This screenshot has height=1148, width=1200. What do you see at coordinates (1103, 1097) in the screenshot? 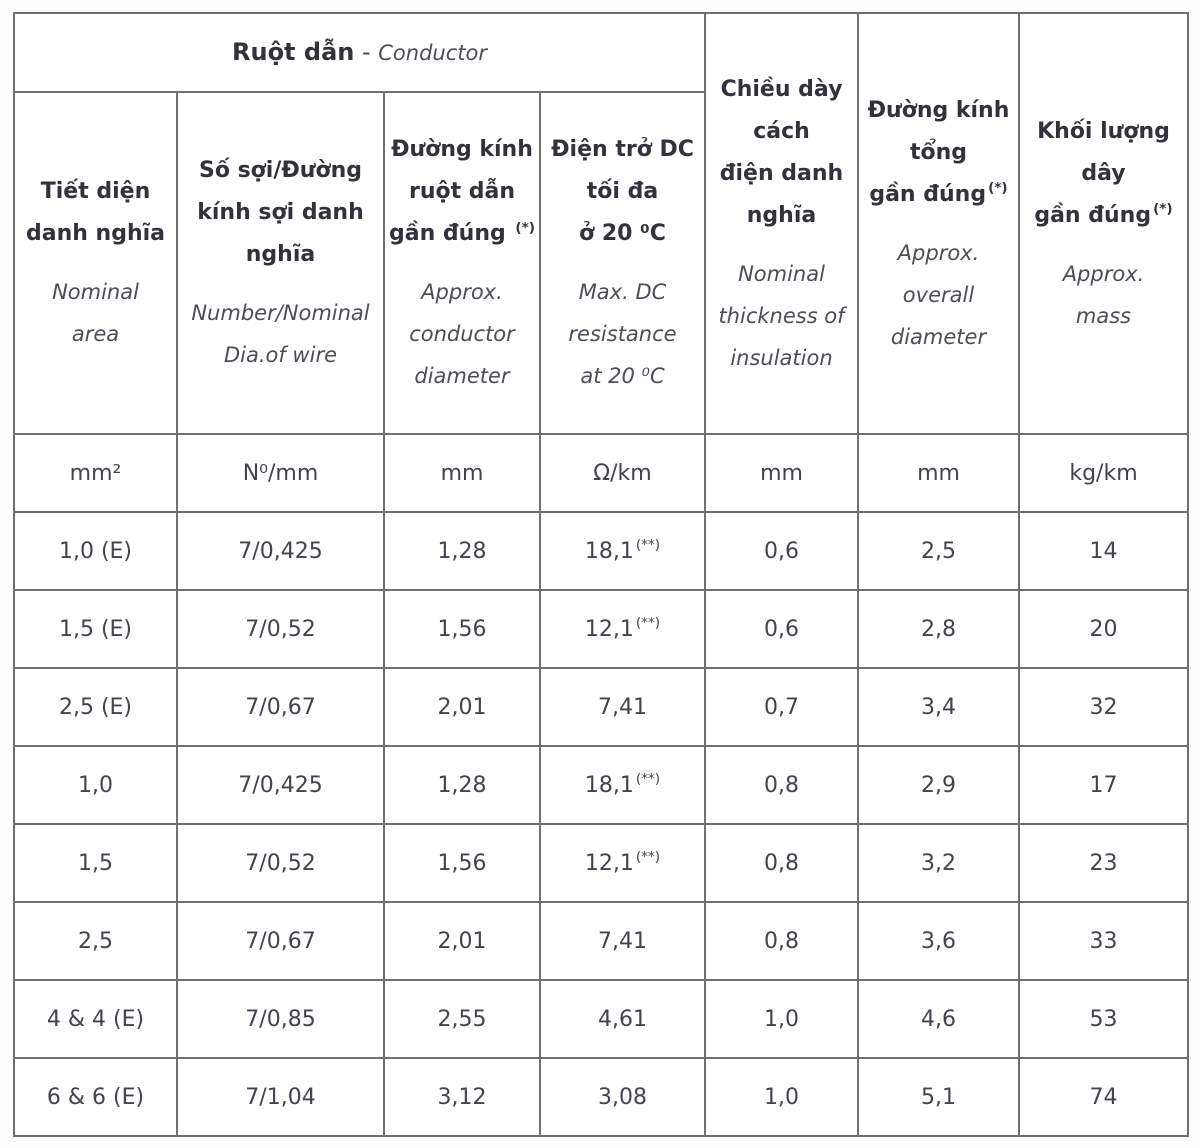
I see `cell-approx-mass-row8: 74` at bounding box center [1103, 1097].